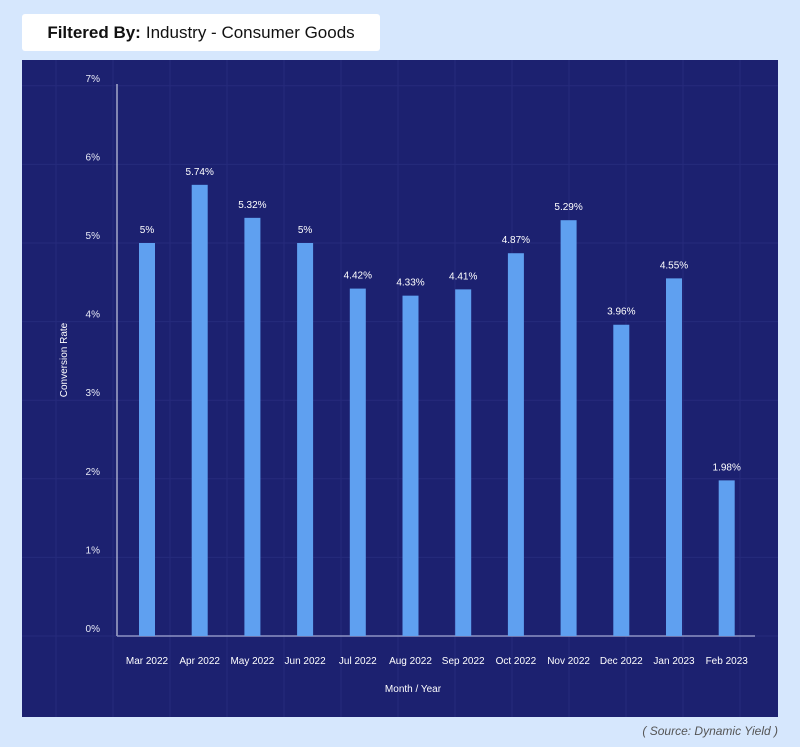  I want to click on x-tick-label: Mar 2022, so click(147, 661).